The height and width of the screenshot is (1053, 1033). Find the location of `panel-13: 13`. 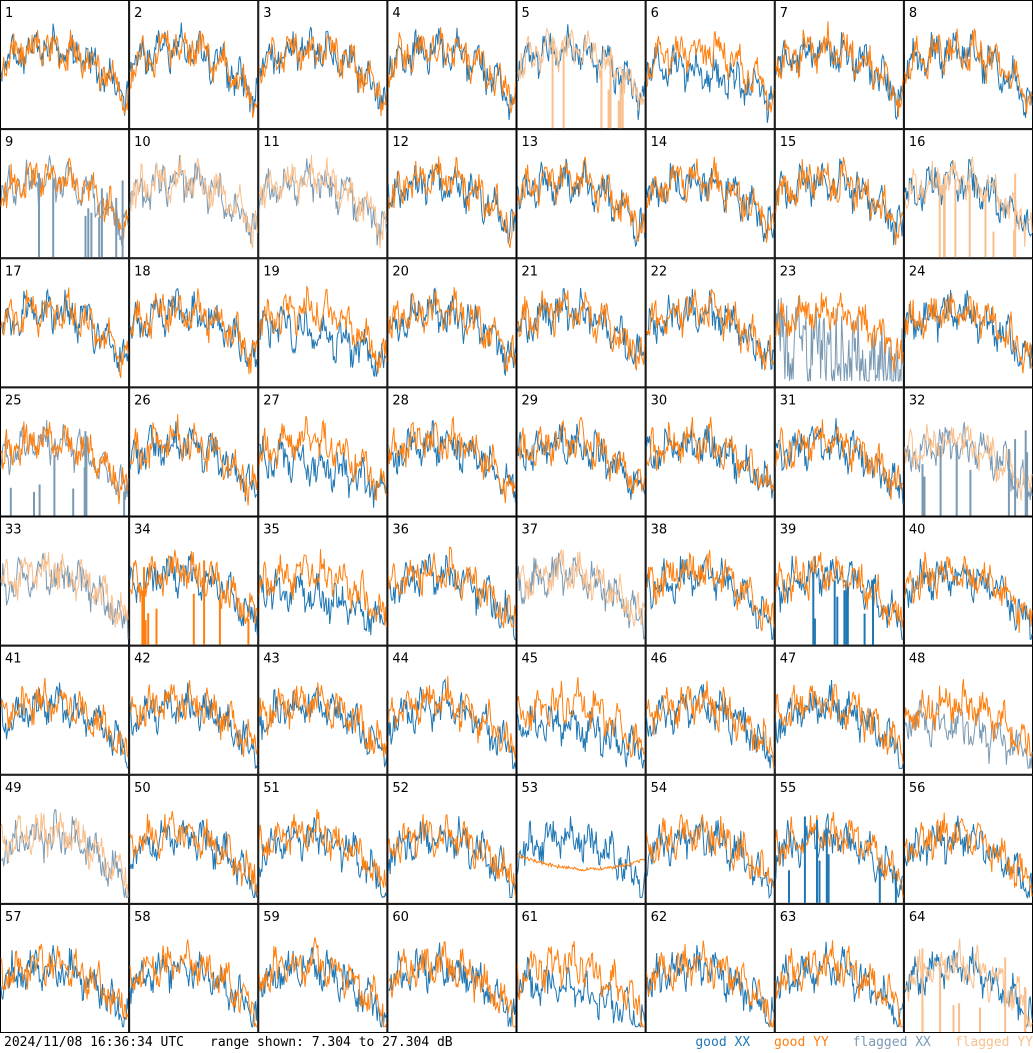

panel-13: 13 is located at coordinates (581, 194).